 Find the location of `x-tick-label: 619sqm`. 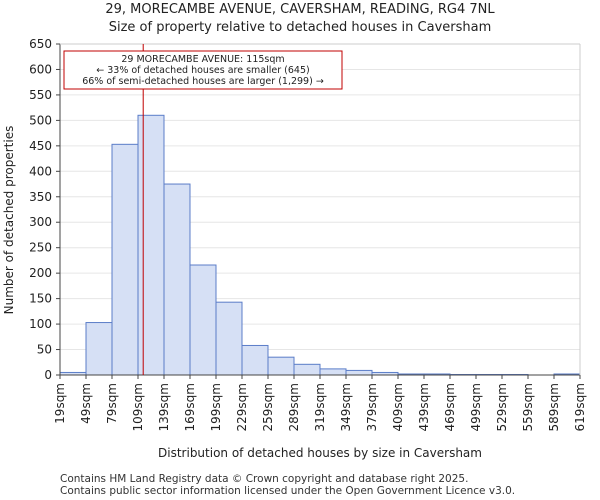

x-tick-label: 619sqm is located at coordinates (580, 407).